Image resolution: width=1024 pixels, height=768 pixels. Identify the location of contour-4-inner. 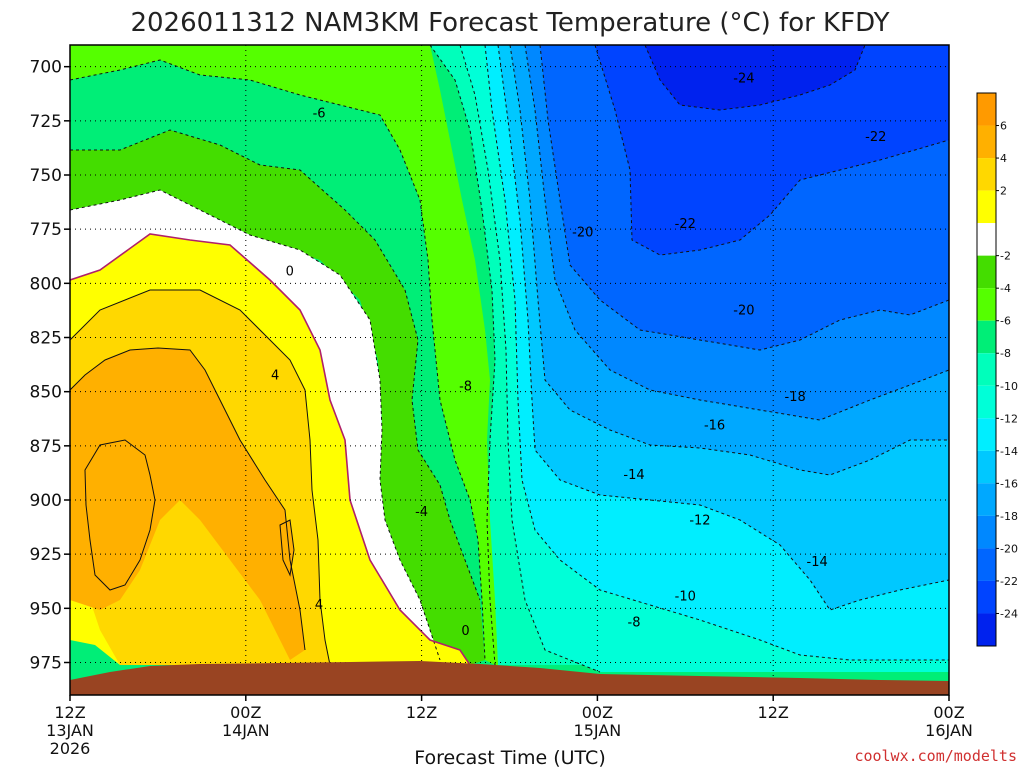
(120, 515).